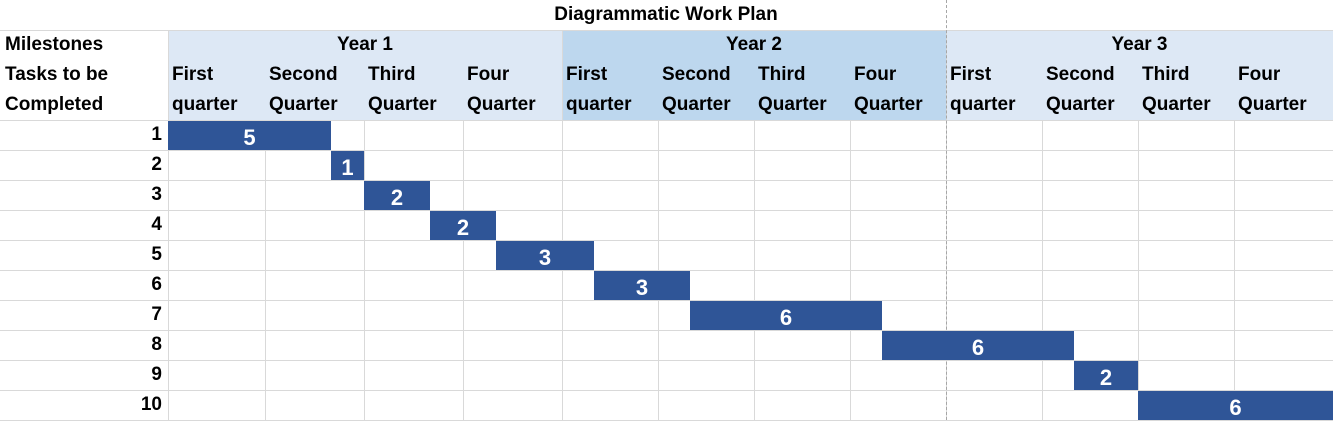 The width and height of the screenshot is (1333, 423). What do you see at coordinates (156, 284) in the screenshot?
I see `task-number-label: 6` at bounding box center [156, 284].